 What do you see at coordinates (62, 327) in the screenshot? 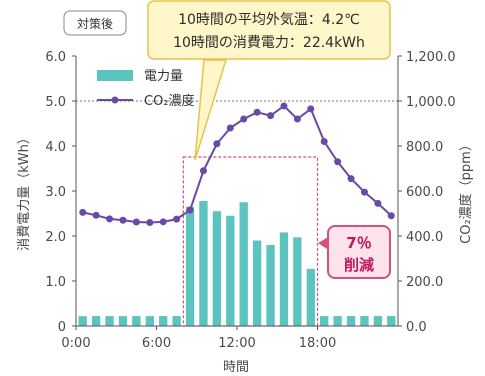
I see `y-left-tick-label: 0` at bounding box center [62, 327].